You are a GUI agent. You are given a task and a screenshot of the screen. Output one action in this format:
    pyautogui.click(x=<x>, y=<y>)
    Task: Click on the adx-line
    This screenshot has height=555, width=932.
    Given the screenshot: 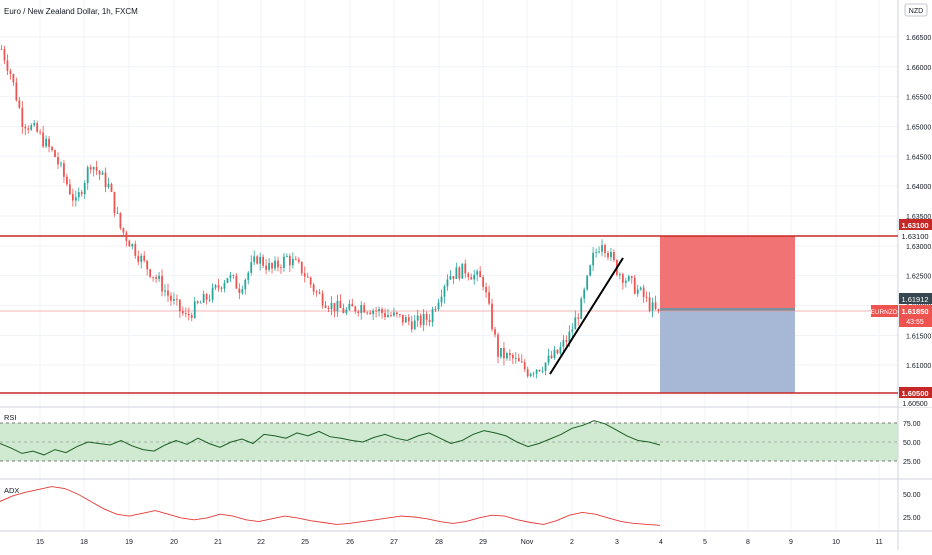 What is the action you would take?
    pyautogui.click(x=330, y=506)
    